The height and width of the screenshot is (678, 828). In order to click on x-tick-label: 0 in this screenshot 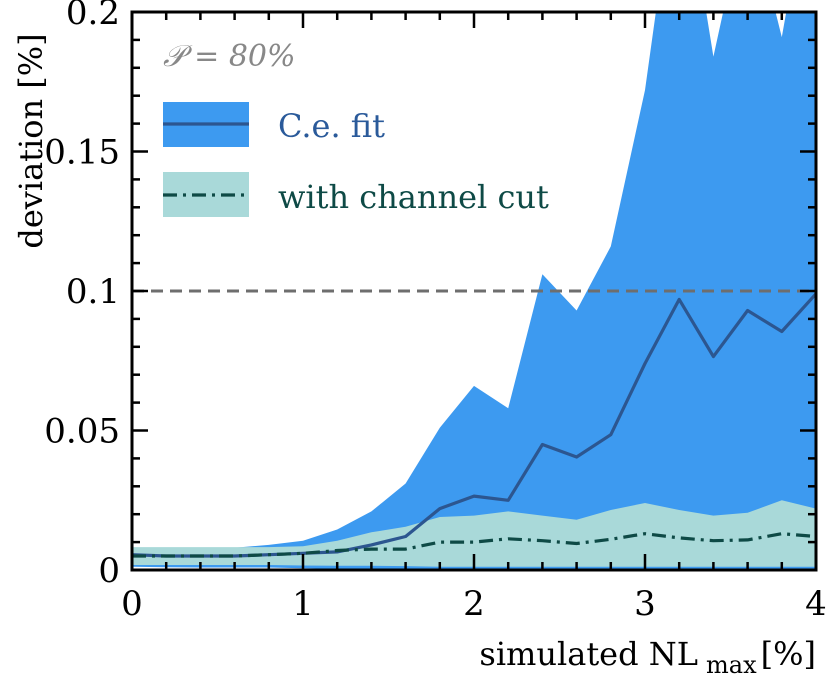, I will do `click(132, 604)`.